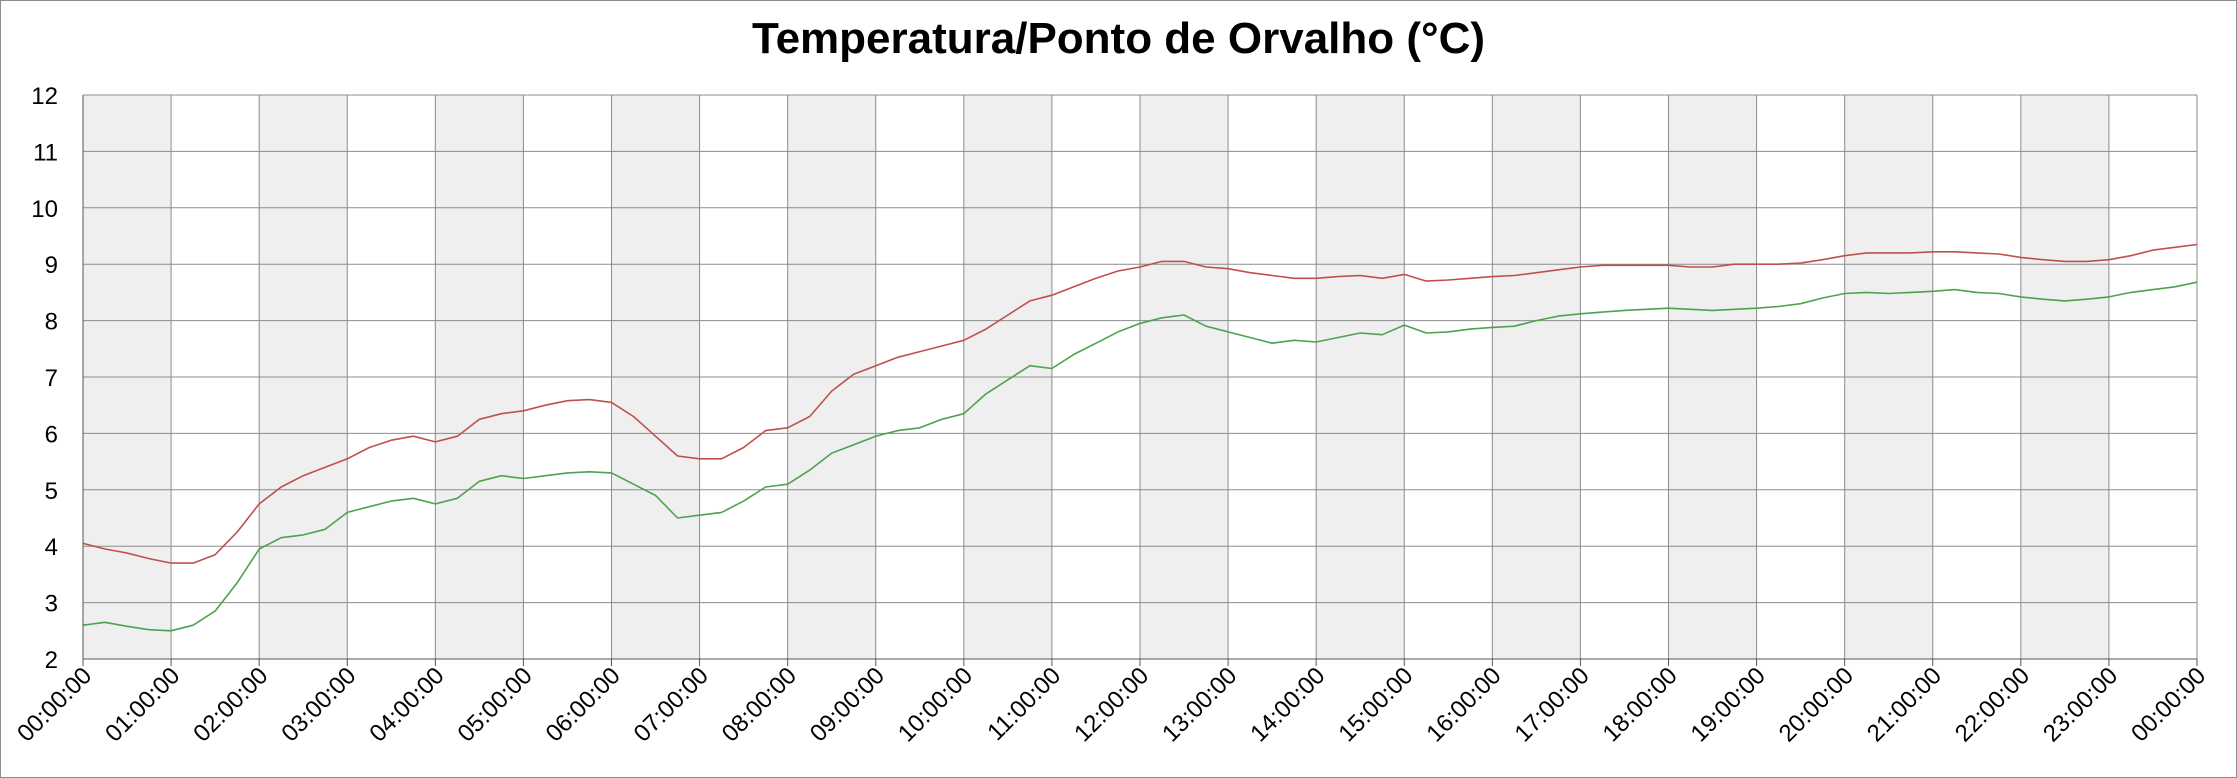  What do you see at coordinates (1992, 704) in the screenshot?
I see `x-tick-label: 22:00:00` at bounding box center [1992, 704].